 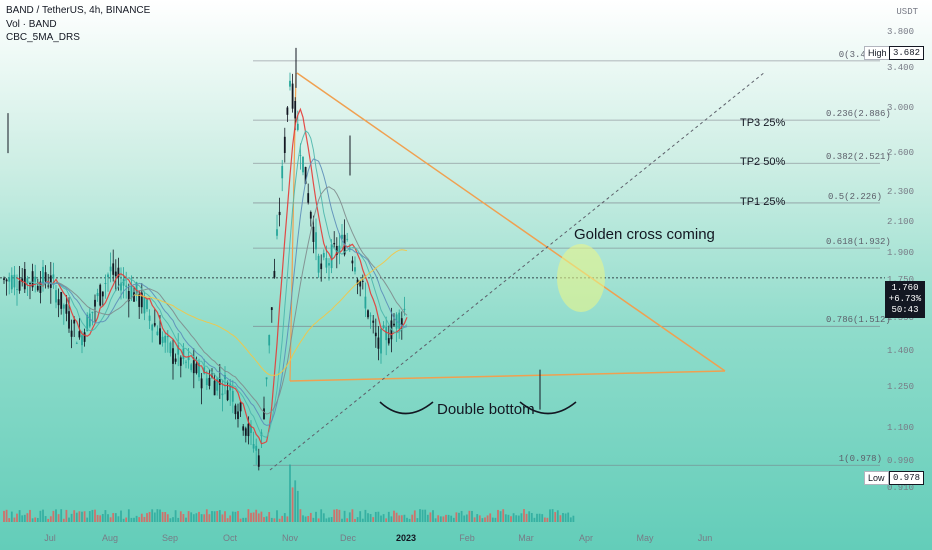 What do you see at coordinates (905, 288) in the screenshot?
I see `current-price: 1.760` at bounding box center [905, 288].